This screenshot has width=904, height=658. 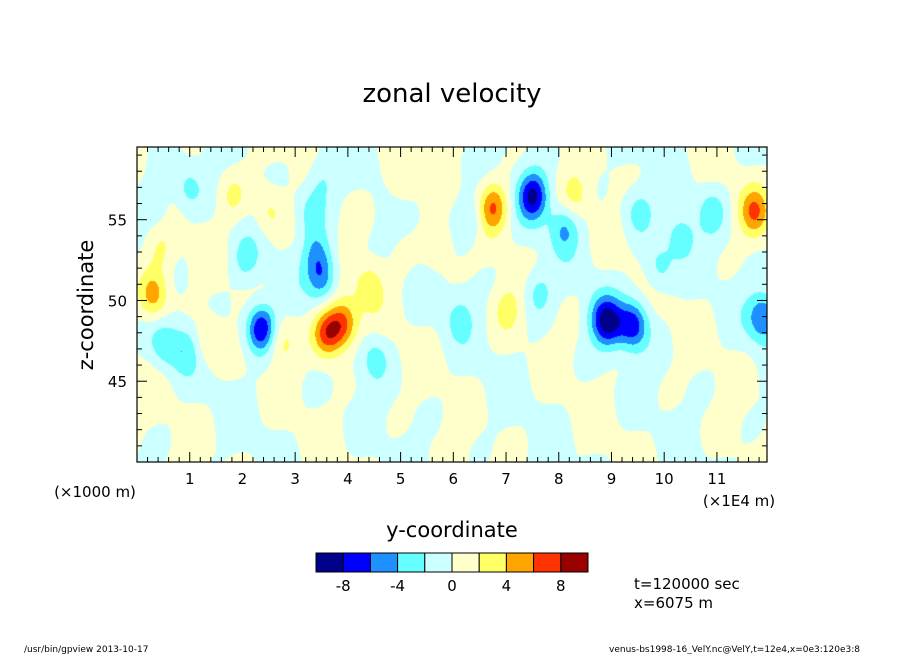 What do you see at coordinates (348, 479) in the screenshot?
I see `x-tick-label: 4` at bounding box center [348, 479].